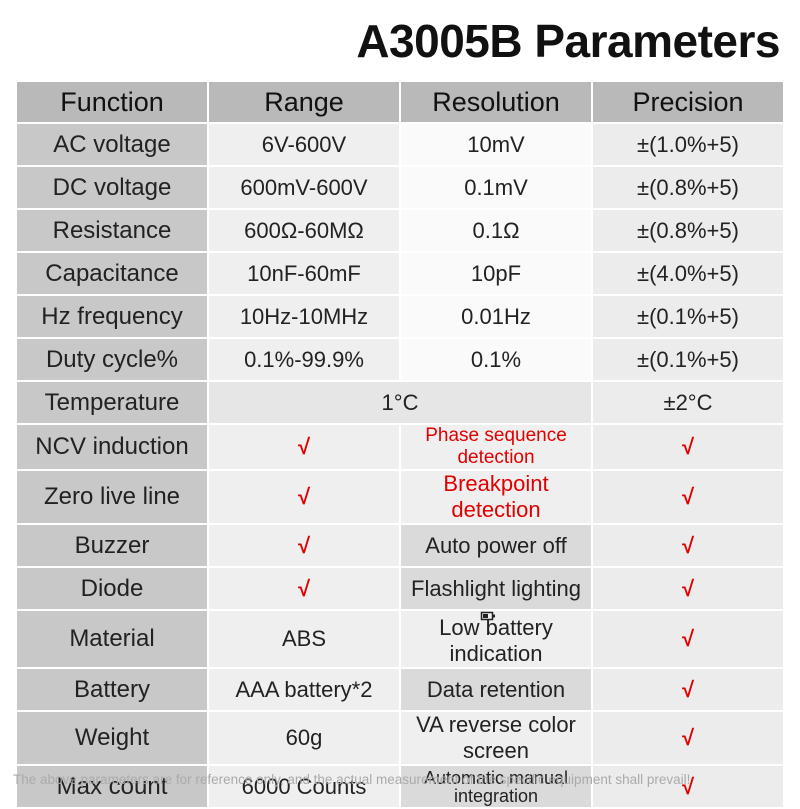 The width and height of the screenshot is (800, 809). I want to click on cell-text: AAA battery*2, so click(304, 689).